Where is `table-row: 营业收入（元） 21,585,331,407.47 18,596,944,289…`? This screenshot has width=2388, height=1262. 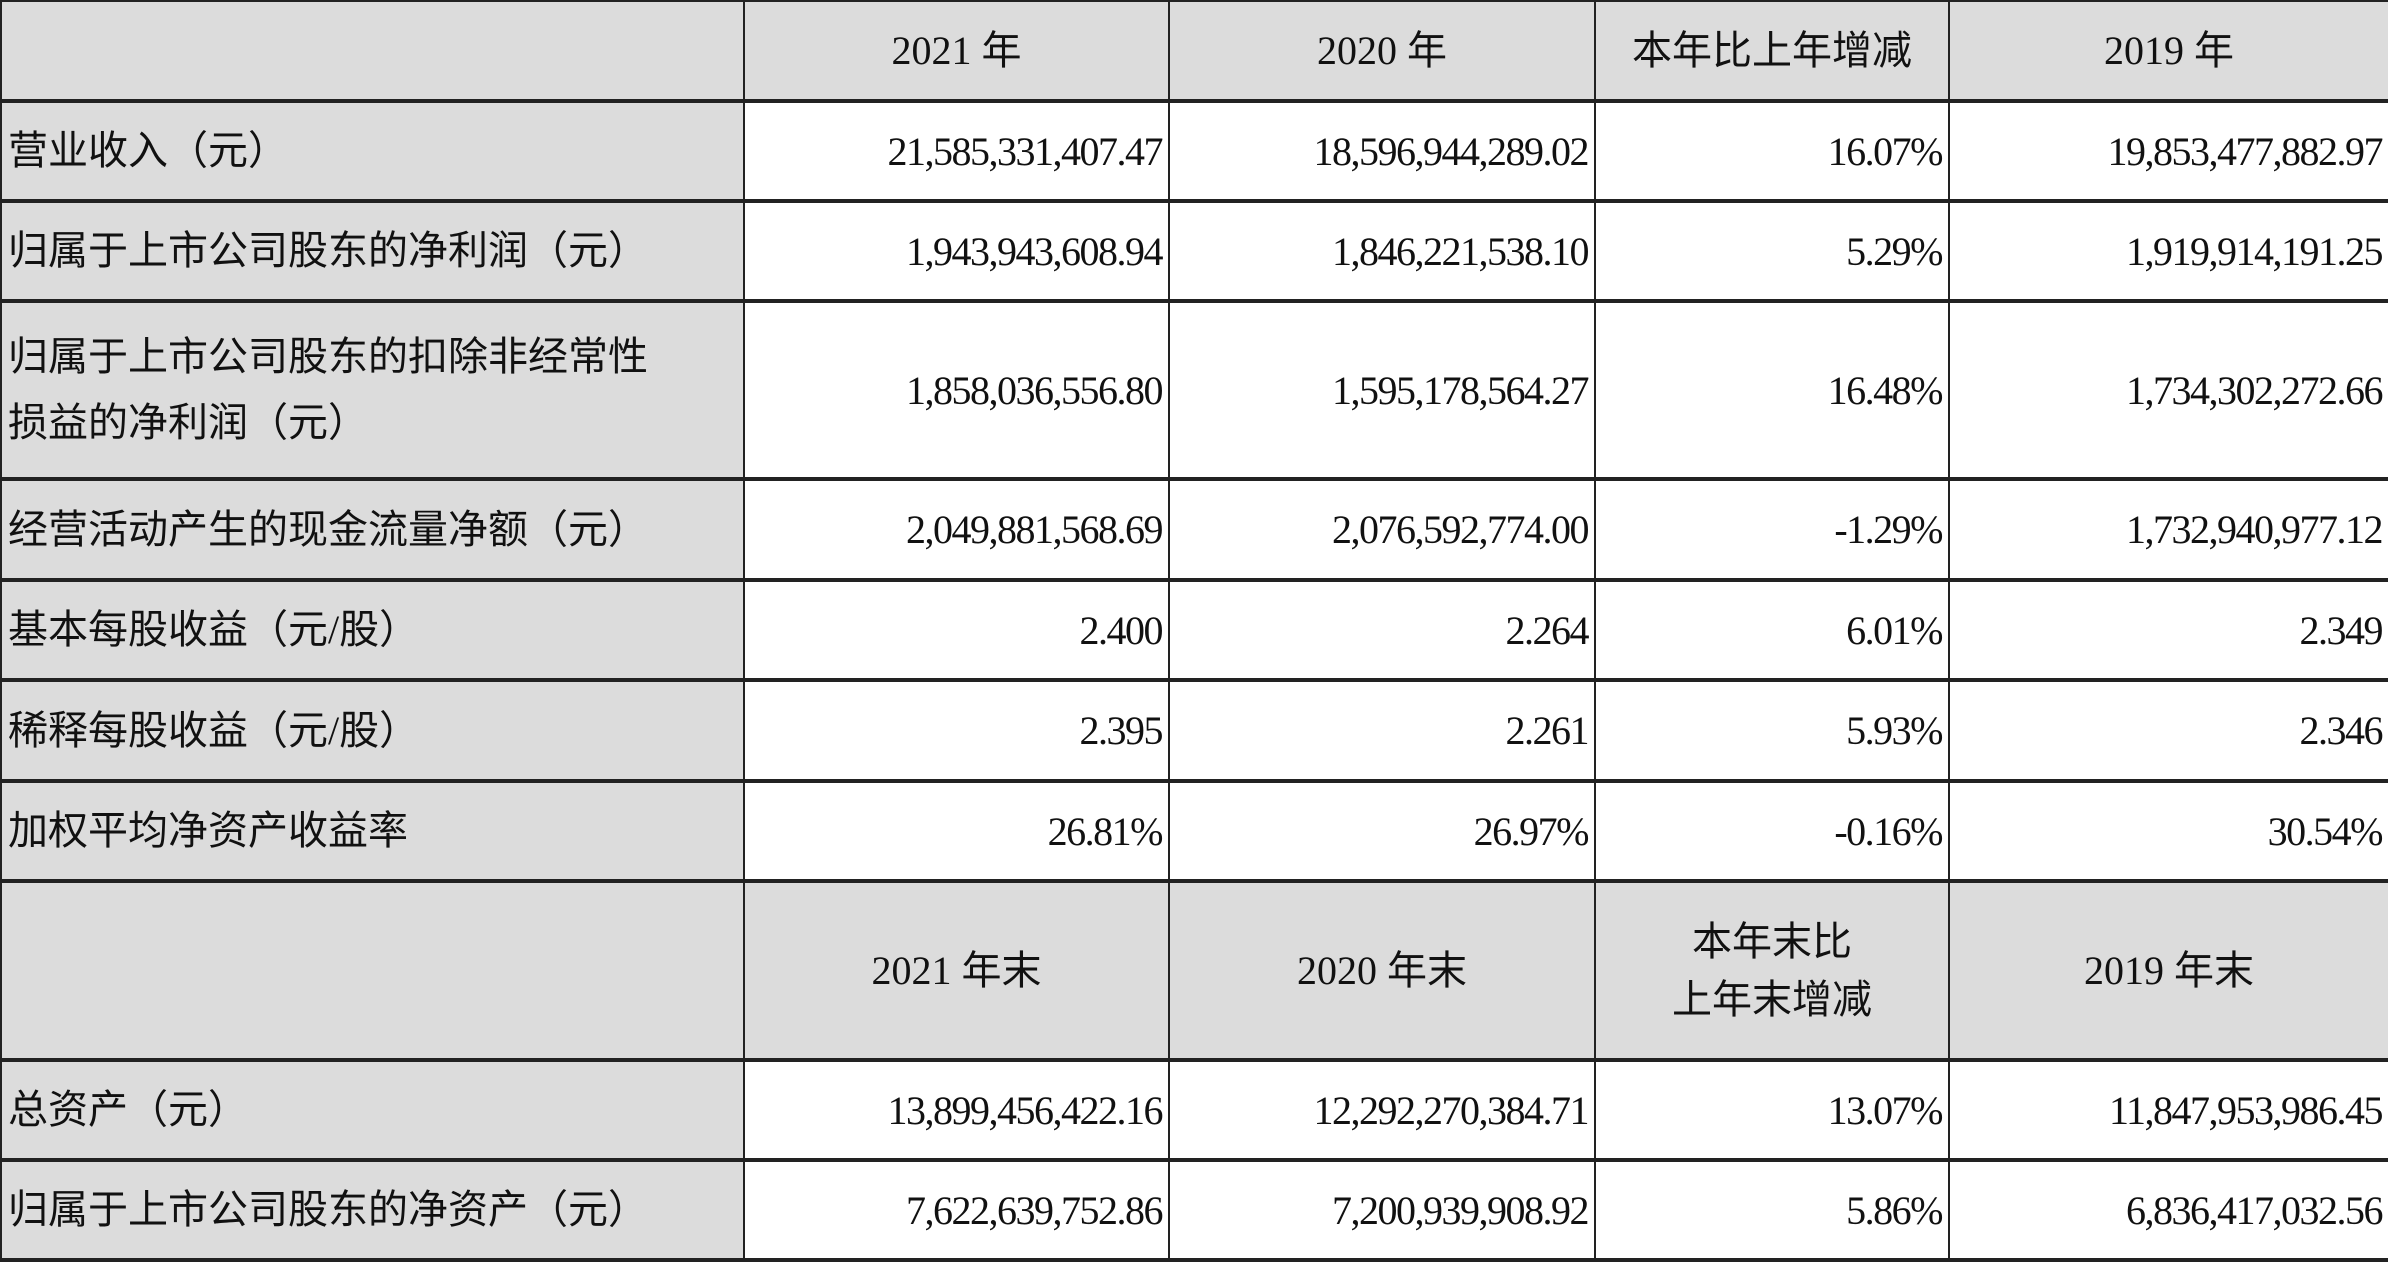
table-row: 营业收入（元） 21,585,331,407.47 18,596,944,289… is located at coordinates (1194, 151).